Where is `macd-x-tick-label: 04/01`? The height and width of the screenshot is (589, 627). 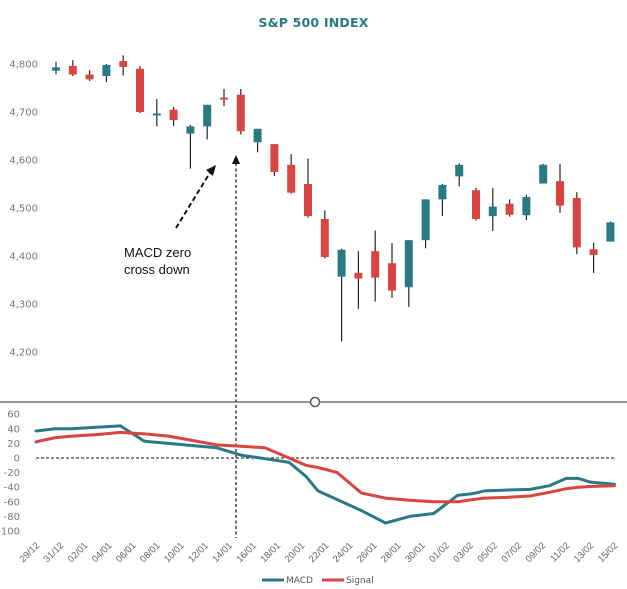
macd-x-tick-label: 04/01 is located at coordinates (102, 552).